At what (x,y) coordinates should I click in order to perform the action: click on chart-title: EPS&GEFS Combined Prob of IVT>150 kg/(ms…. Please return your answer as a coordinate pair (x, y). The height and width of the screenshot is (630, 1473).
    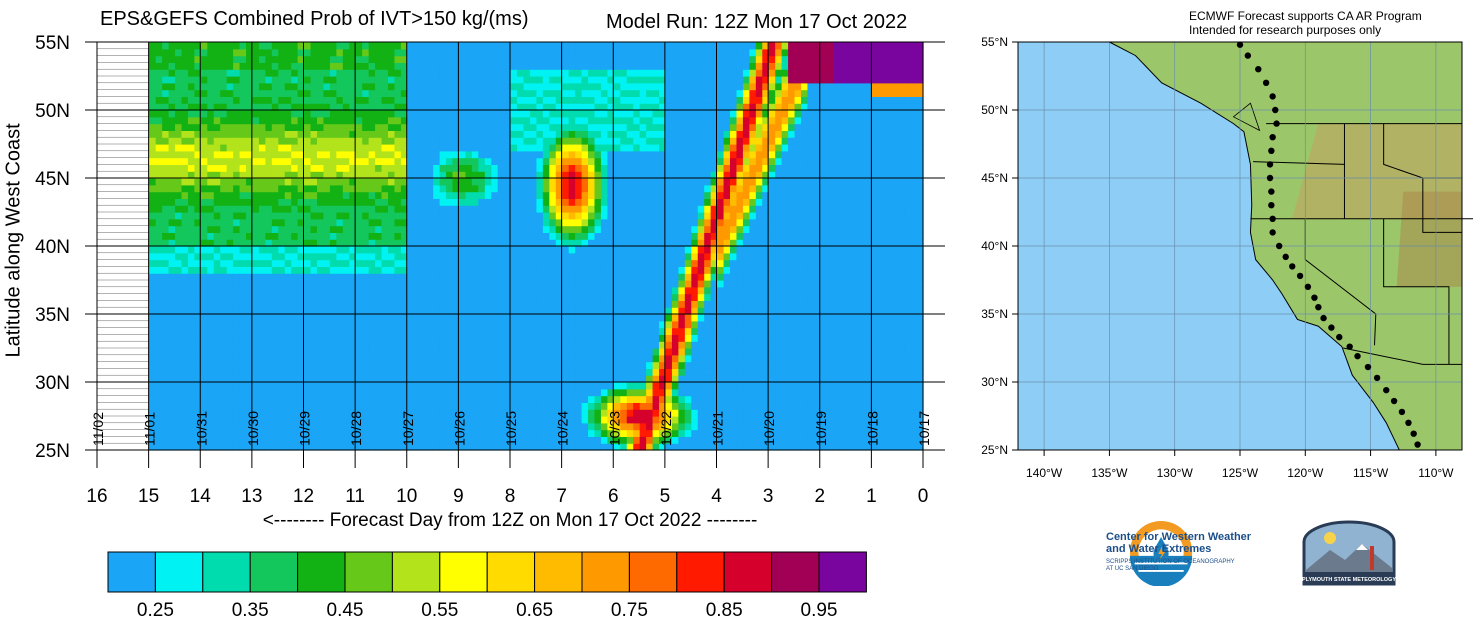
    Looking at the image, I should click on (314, 19).